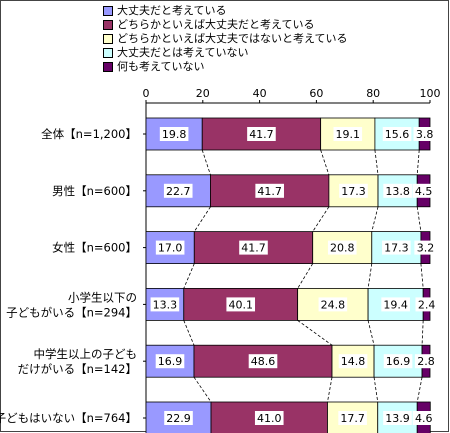 Image resolution: width=450 pixels, height=433 pixels. What do you see at coordinates (225, 67) in the screenshot?
I see `legend-item: 何も考えていない` at bounding box center [225, 67].